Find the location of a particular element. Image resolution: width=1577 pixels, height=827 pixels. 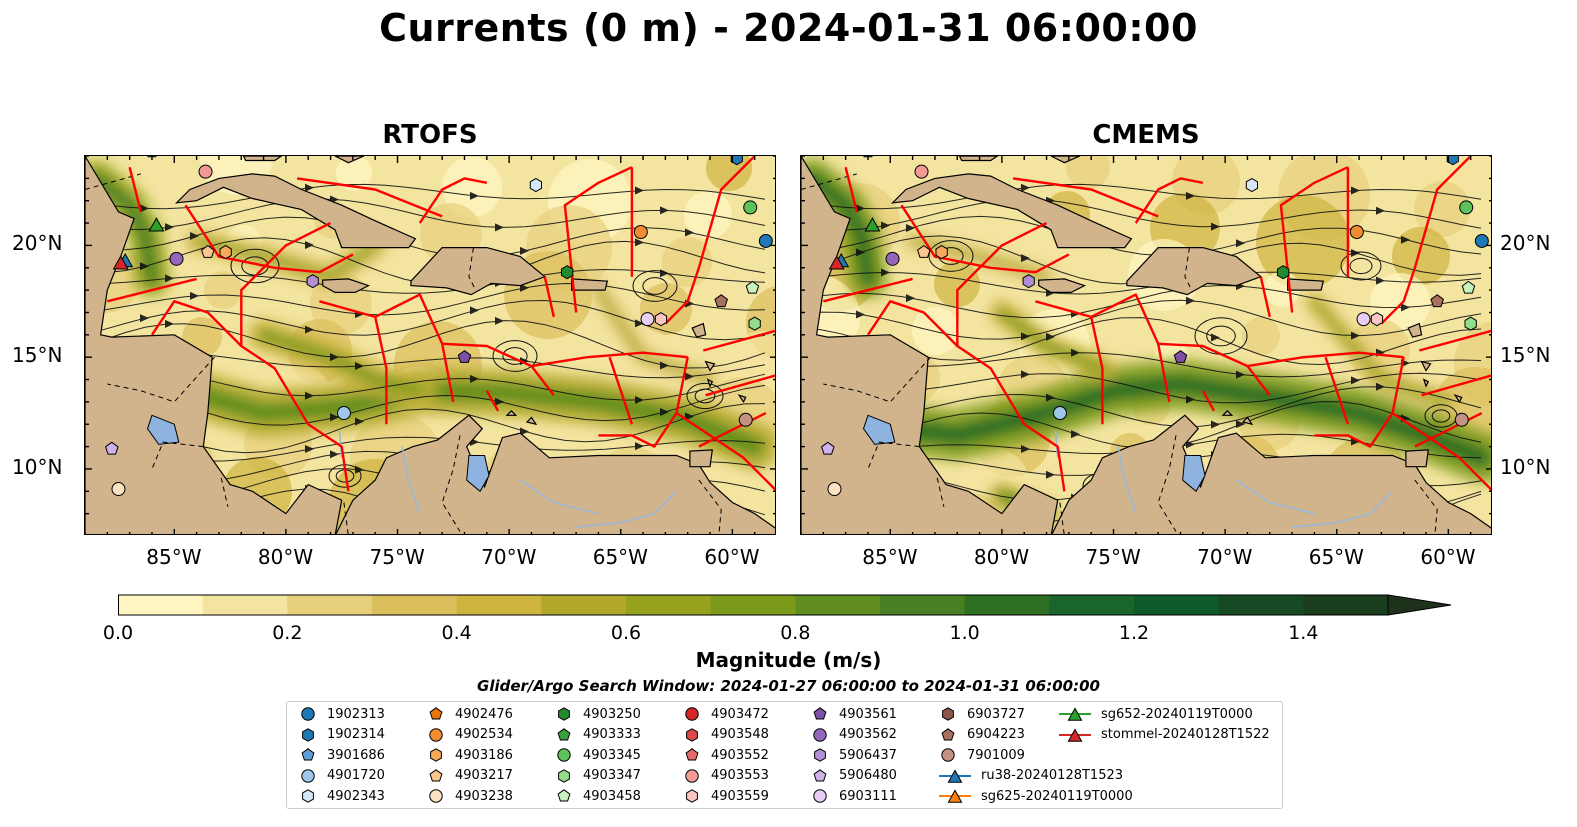

legend-label: 4903472 is located at coordinates (740, 714).